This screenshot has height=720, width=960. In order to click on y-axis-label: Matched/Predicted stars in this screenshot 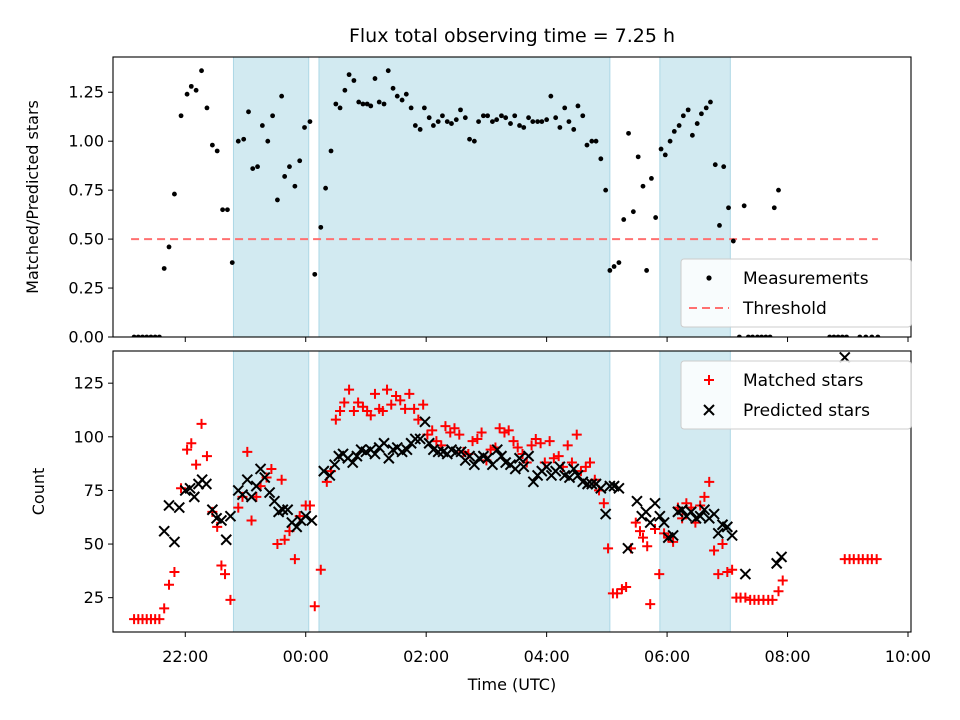, I will do `click(32, 197)`.